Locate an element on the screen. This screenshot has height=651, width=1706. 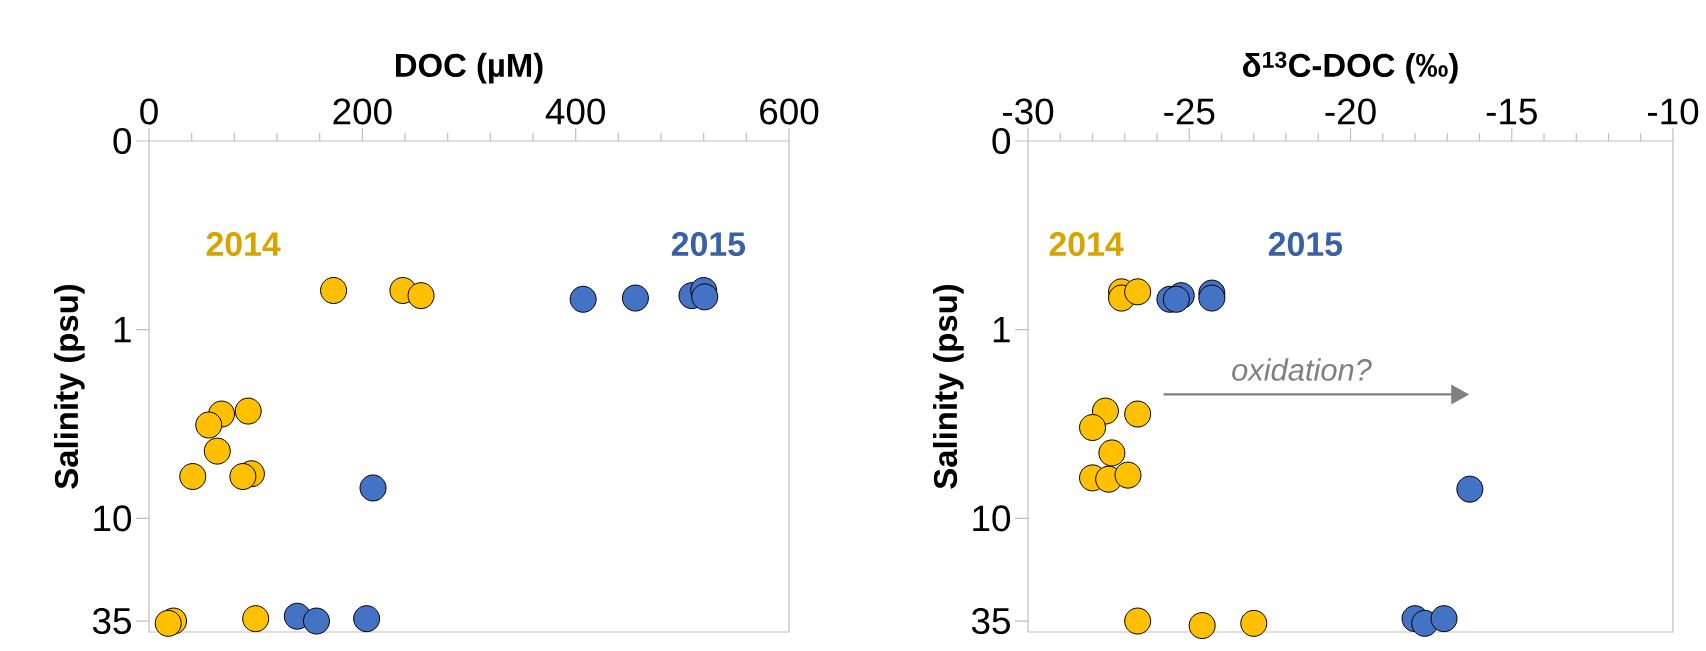
x-tick-label: -10 is located at coordinates (1673, 111).